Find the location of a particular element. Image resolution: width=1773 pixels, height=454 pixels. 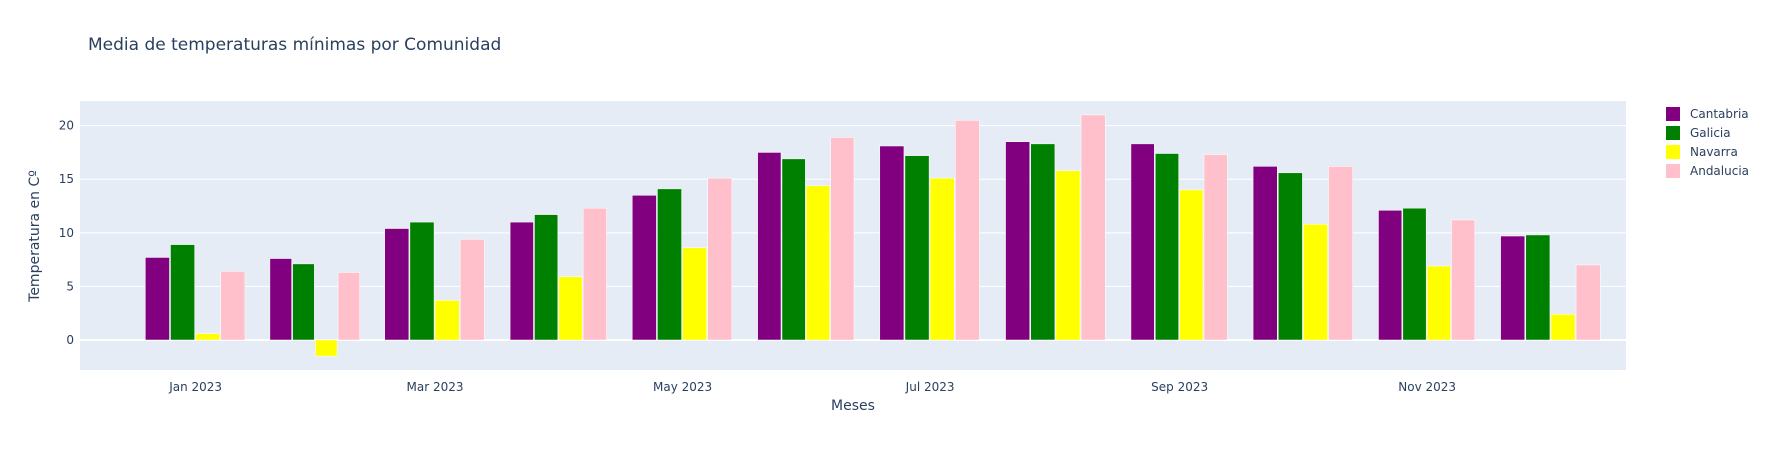

legend-item-galicia: Galicia is located at coordinates (1698, 133).